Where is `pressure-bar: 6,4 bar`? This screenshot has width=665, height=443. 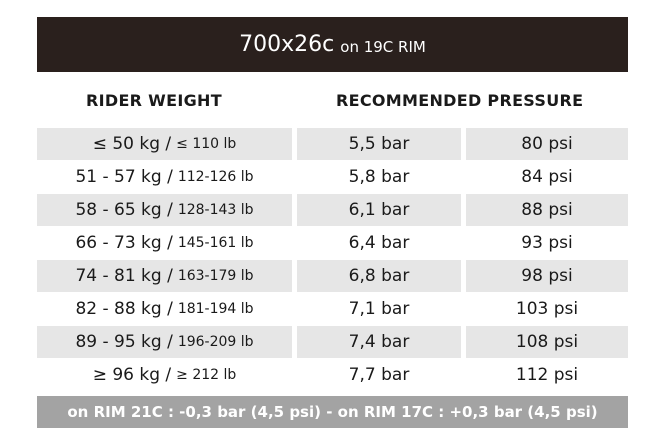 pressure-bar: 6,4 bar is located at coordinates (379, 243).